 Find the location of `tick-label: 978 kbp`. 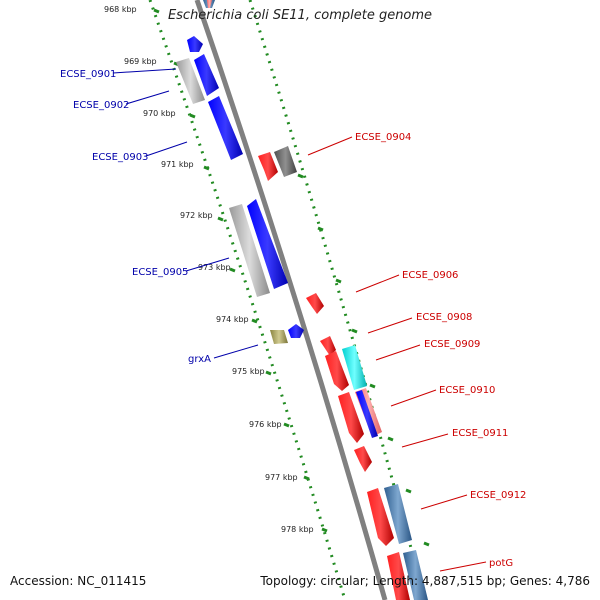

tick-label: 978 kbp is located at coordinates (297, 529).